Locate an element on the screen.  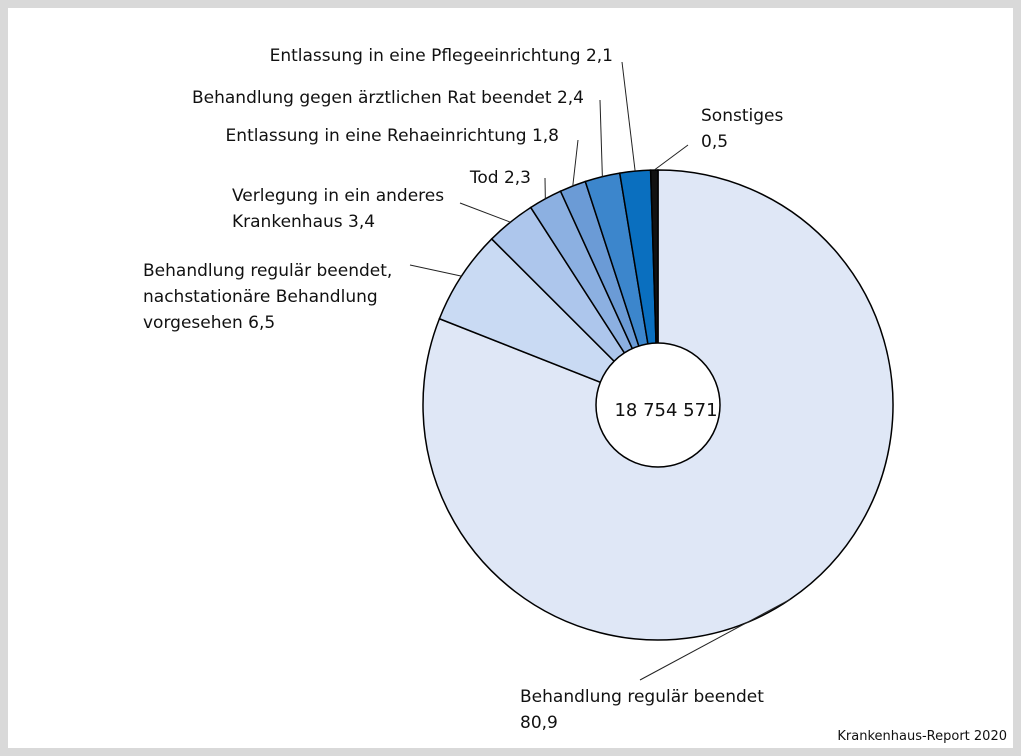
value-label: 3,4 is located at coordinates (362, 222).